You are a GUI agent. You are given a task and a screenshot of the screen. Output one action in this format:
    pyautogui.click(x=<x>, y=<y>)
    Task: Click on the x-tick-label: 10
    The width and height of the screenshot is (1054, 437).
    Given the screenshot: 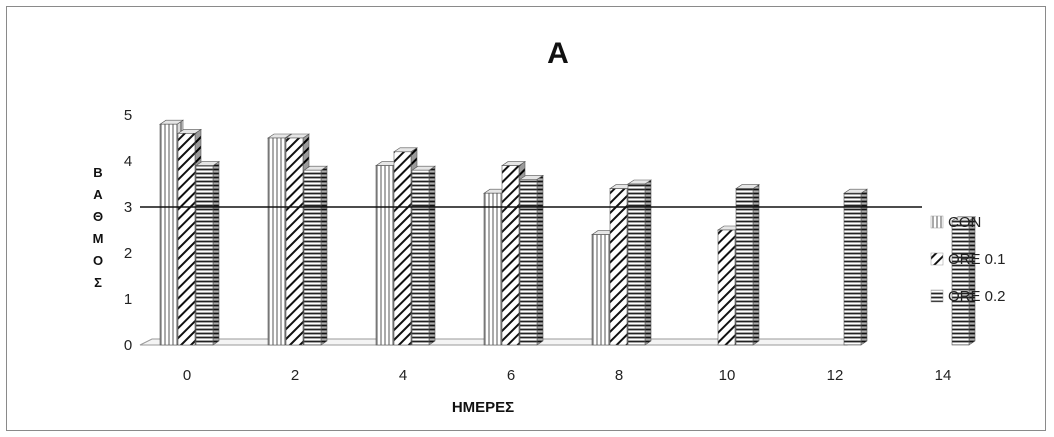 What is the action you would take?
    pyautogui.click(x=727, y=375)
    